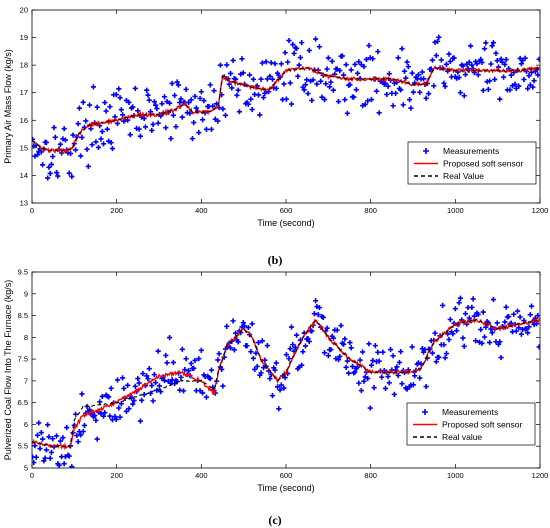  I want to click on y-tick-label: 14, so click(24, 175).